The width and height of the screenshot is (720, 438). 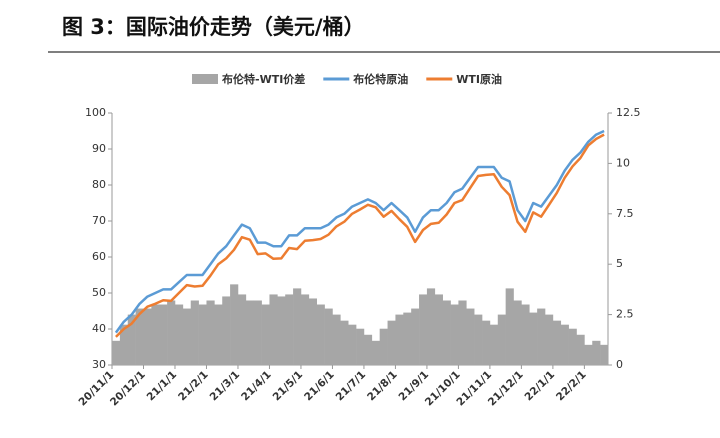 What do you see at coordinates (619, 364) in the screenshot?
I see `y2-tick-label: 0` at bounding box center [619, 364].